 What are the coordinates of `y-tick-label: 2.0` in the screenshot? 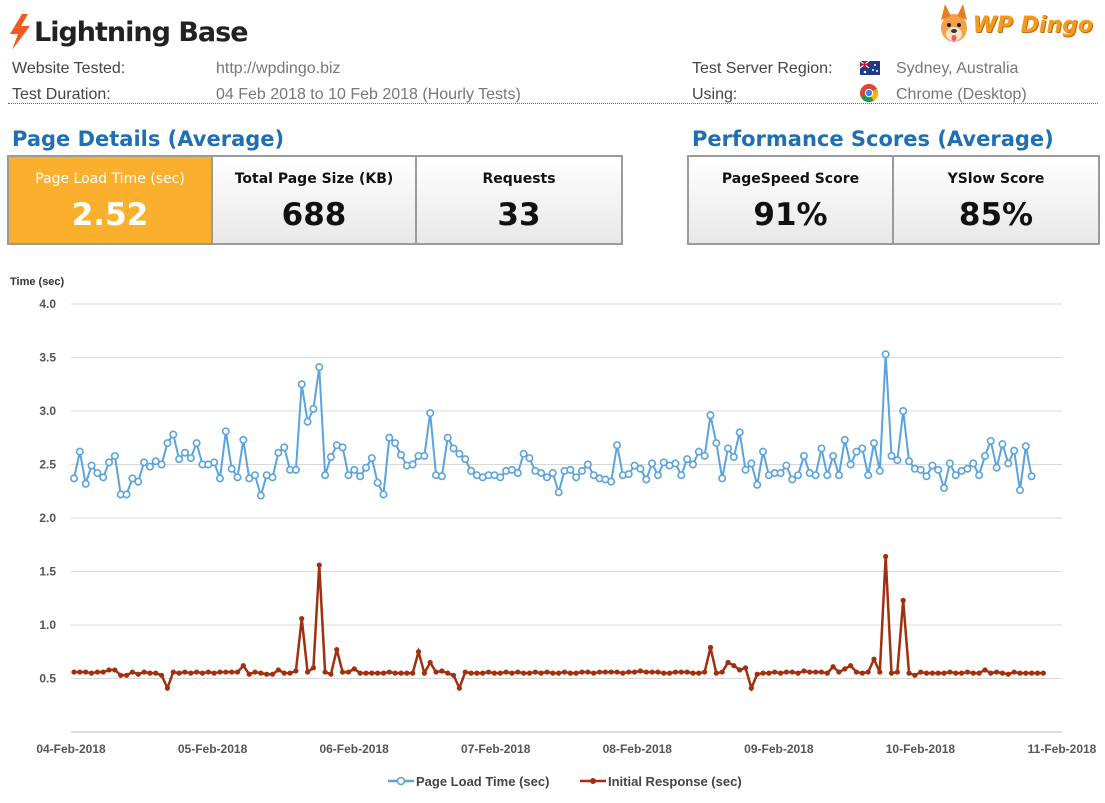 It's located at (47, 518).